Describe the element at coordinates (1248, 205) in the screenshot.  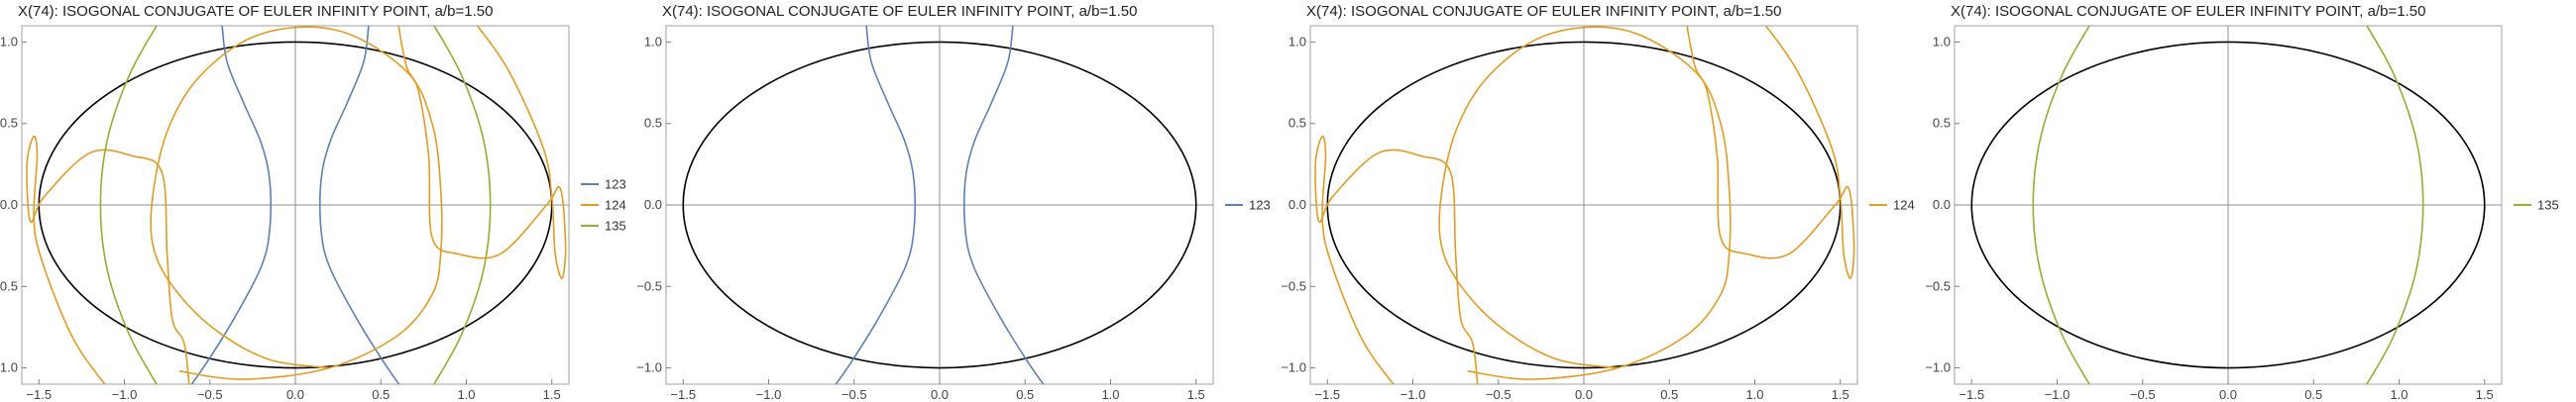
I see `legend: 123` at that location.